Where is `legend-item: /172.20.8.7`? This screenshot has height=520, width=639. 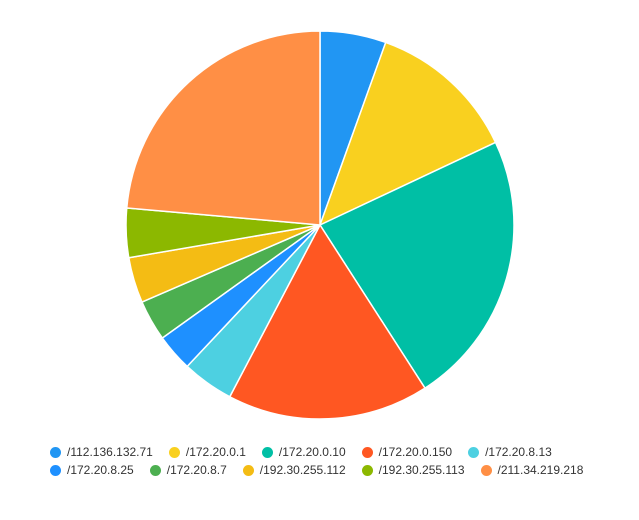
legend-item: /172.20.8.7 is located at coordinates (188, 470).